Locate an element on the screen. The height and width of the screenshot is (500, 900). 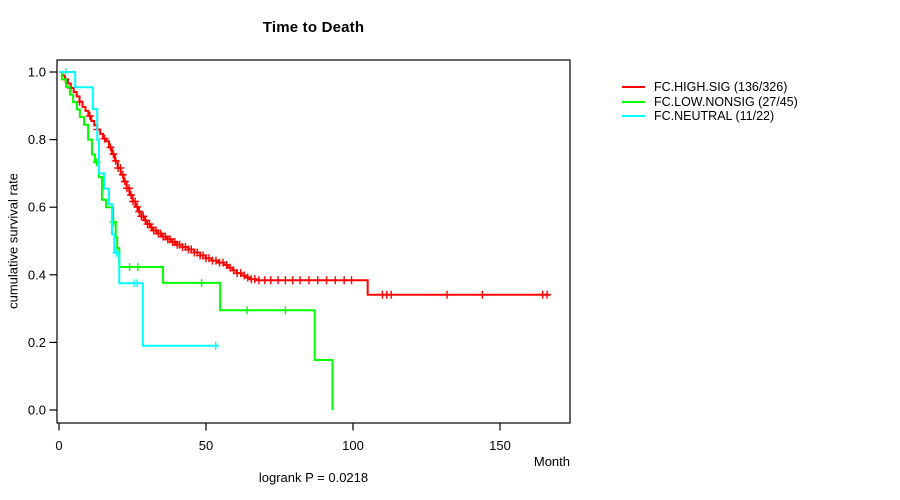
y-tick-label: 0.0 is located at coordinates (37, 410).